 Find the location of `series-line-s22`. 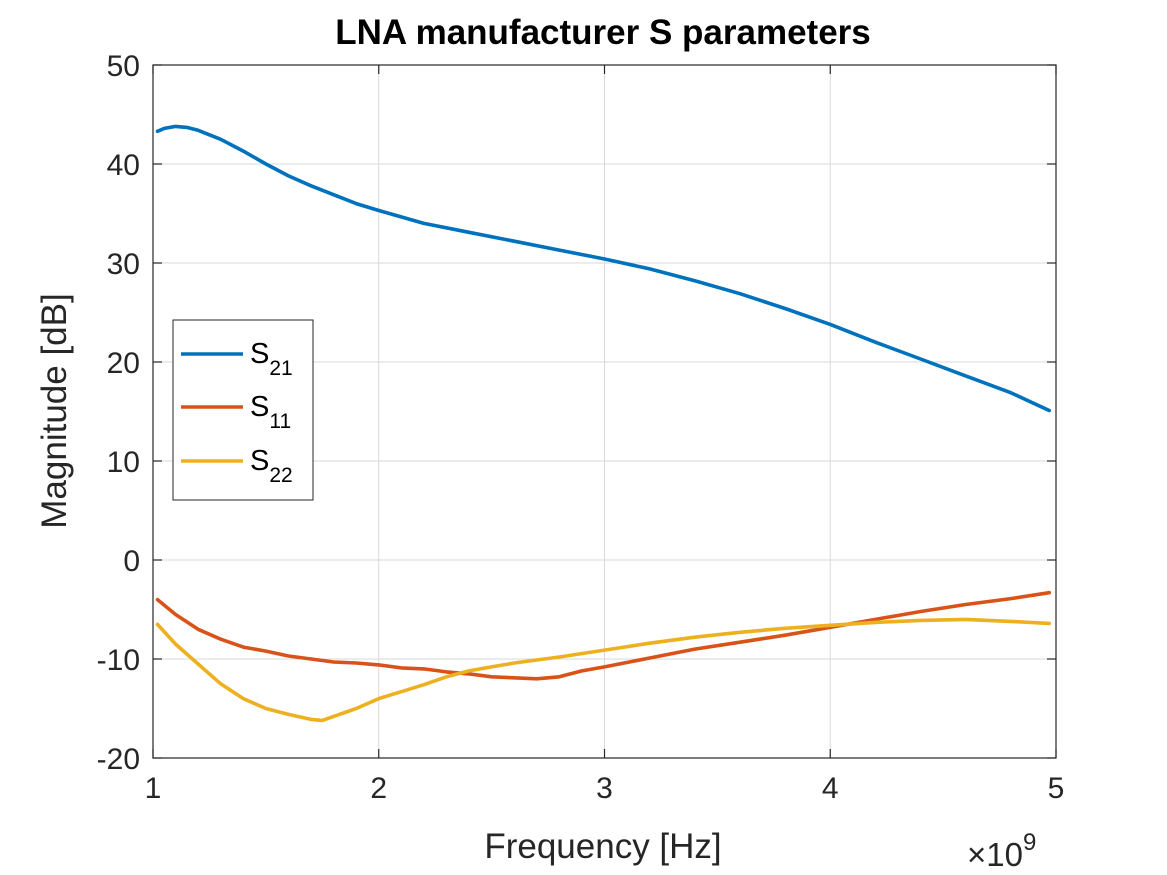

series-line-s22 is located at coordinates (603, 670).